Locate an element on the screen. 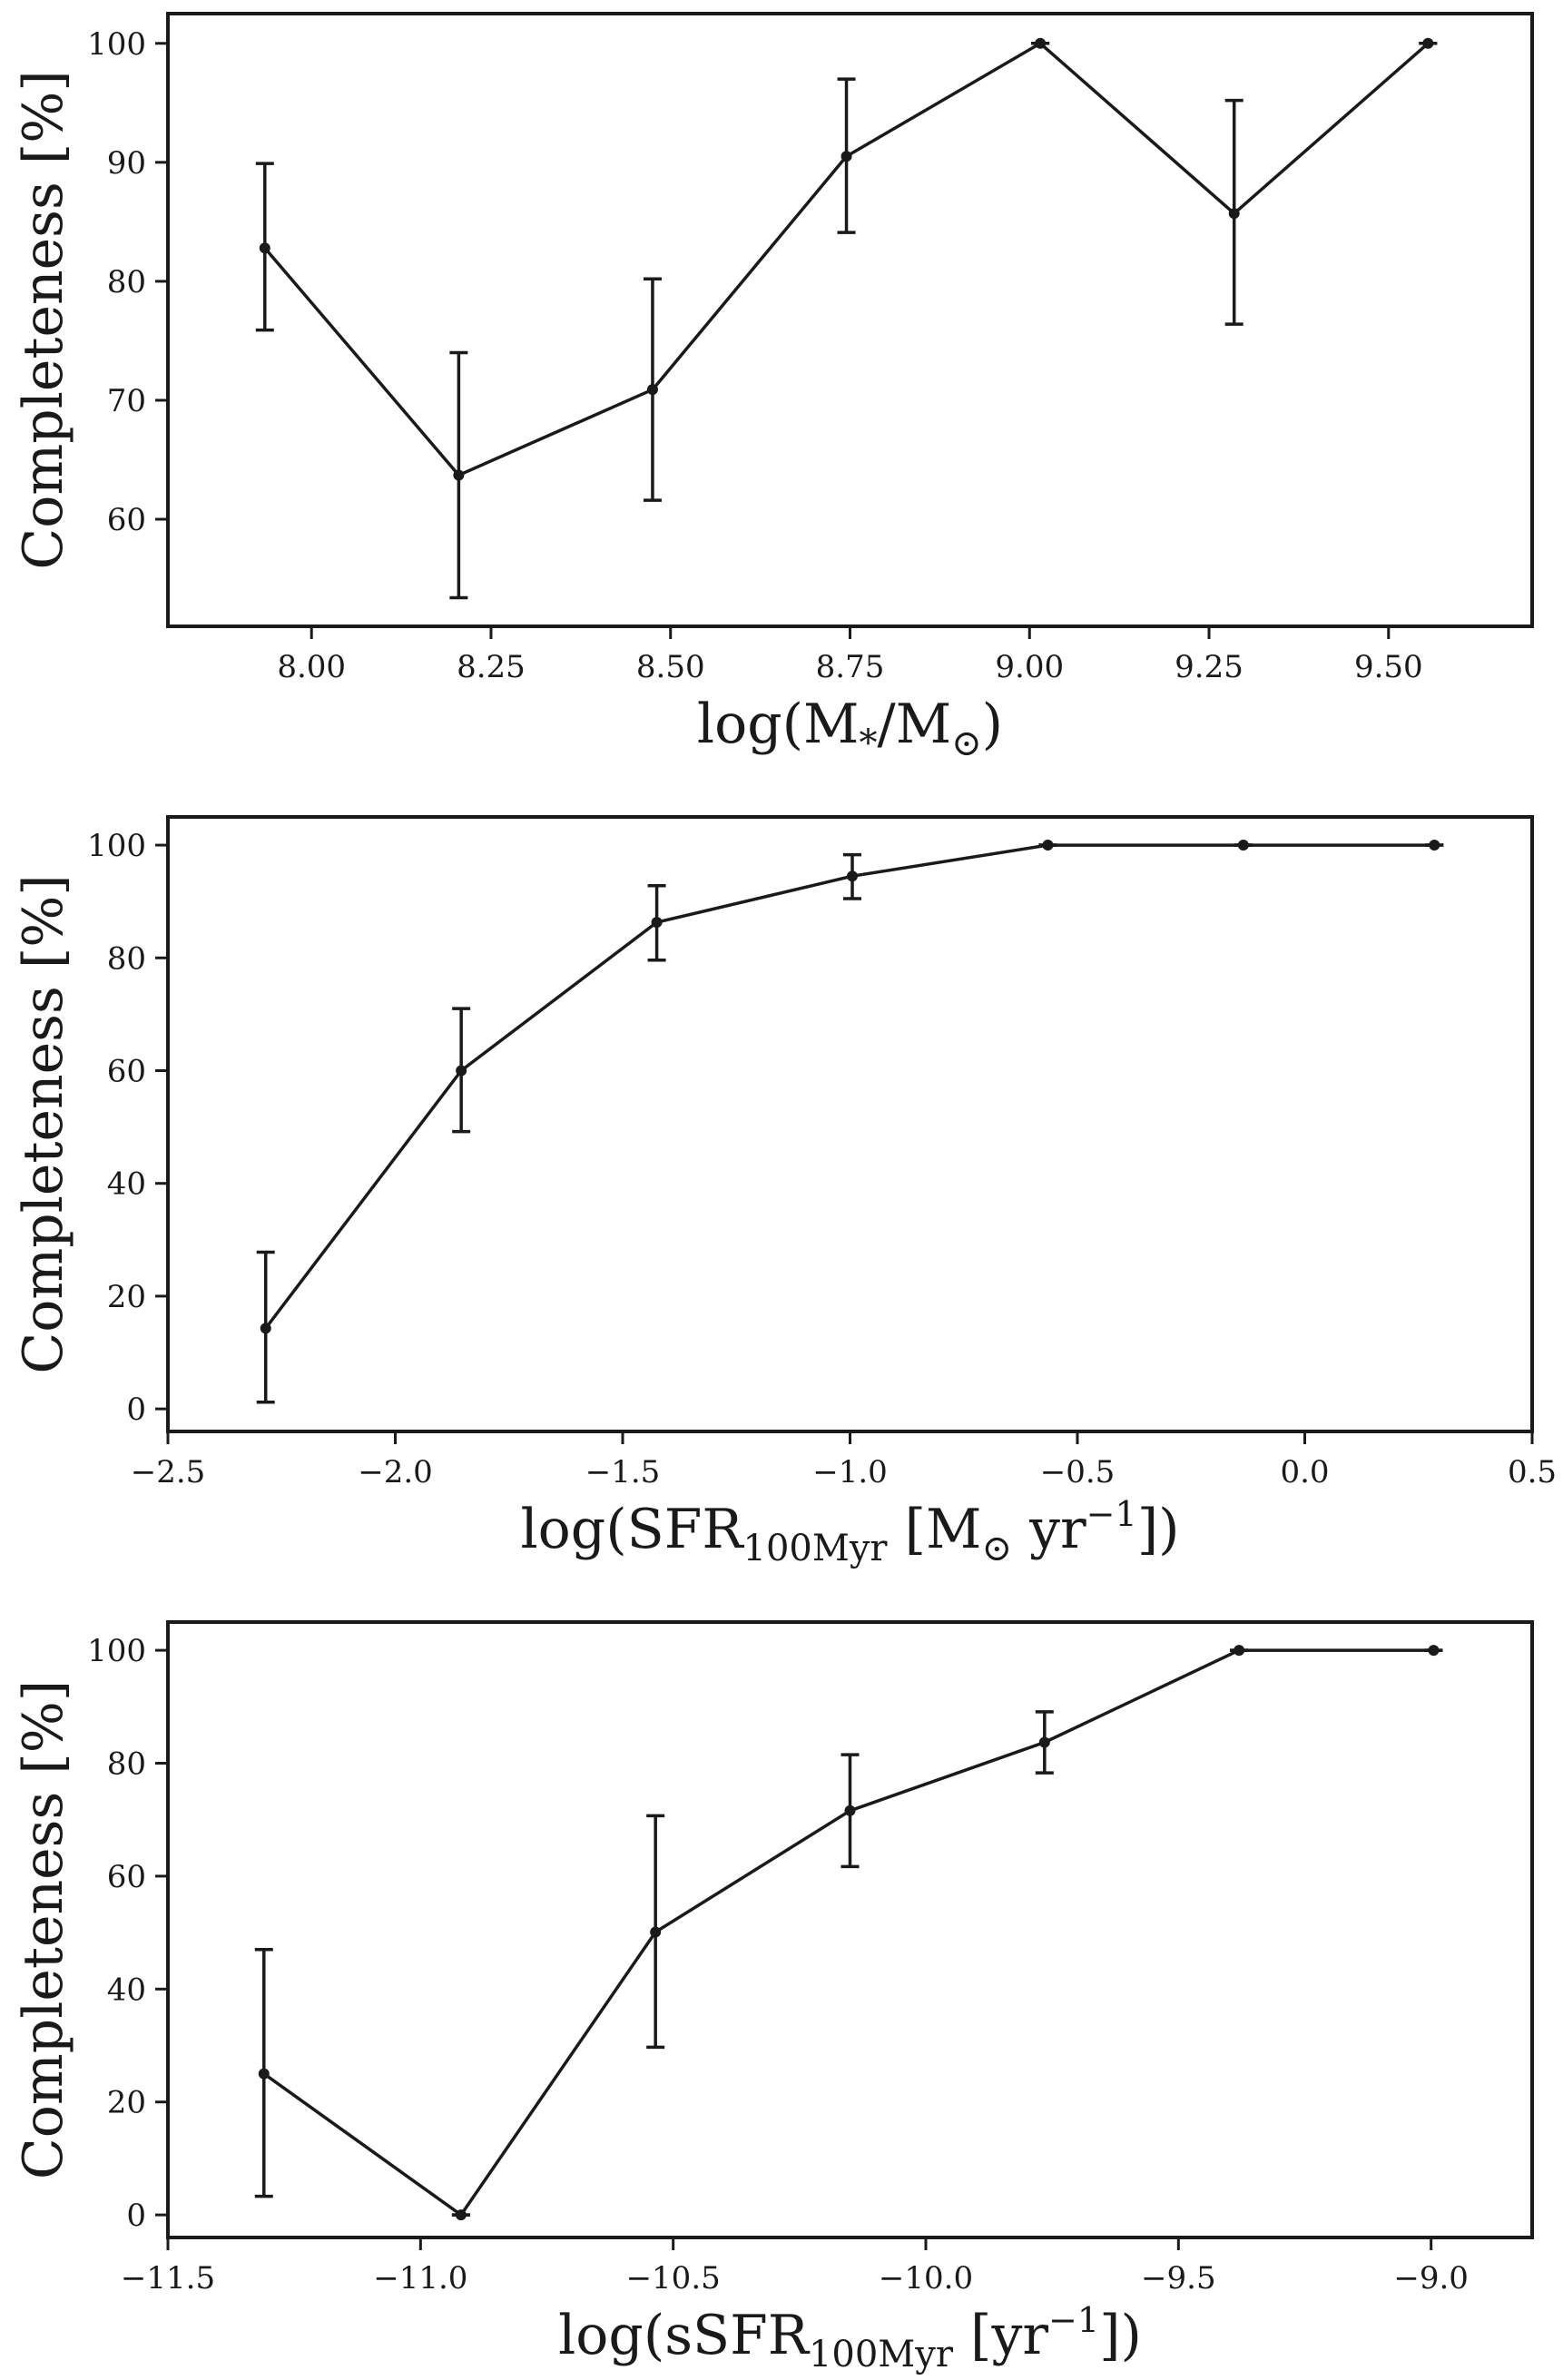  x-tick-label: −9.0 is located at coordinates (1431, 2278).